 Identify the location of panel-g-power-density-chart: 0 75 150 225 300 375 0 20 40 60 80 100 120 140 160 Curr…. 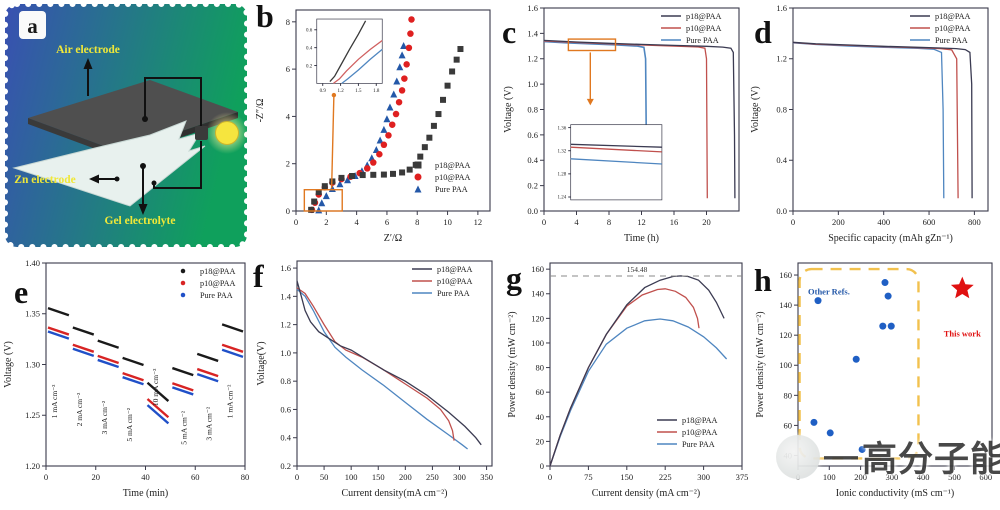
(628, 380).